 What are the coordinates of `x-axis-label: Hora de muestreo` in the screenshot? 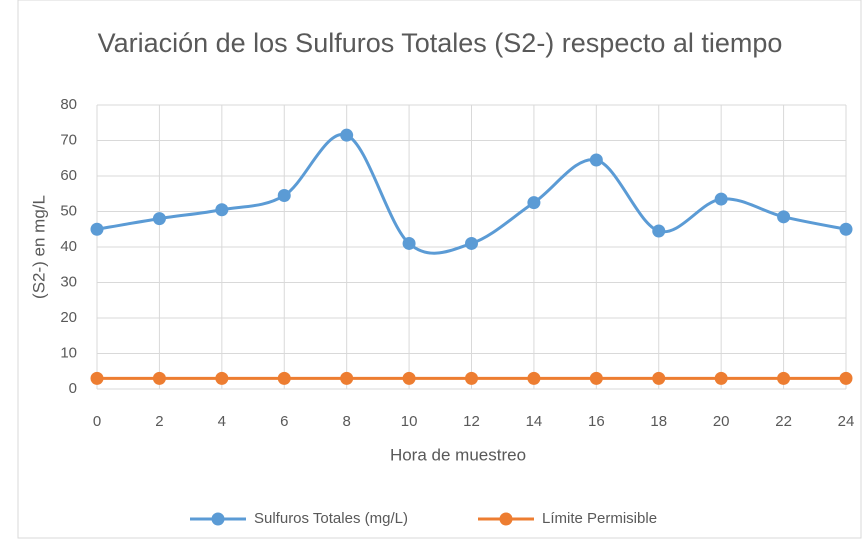 It's located at (458, 454).